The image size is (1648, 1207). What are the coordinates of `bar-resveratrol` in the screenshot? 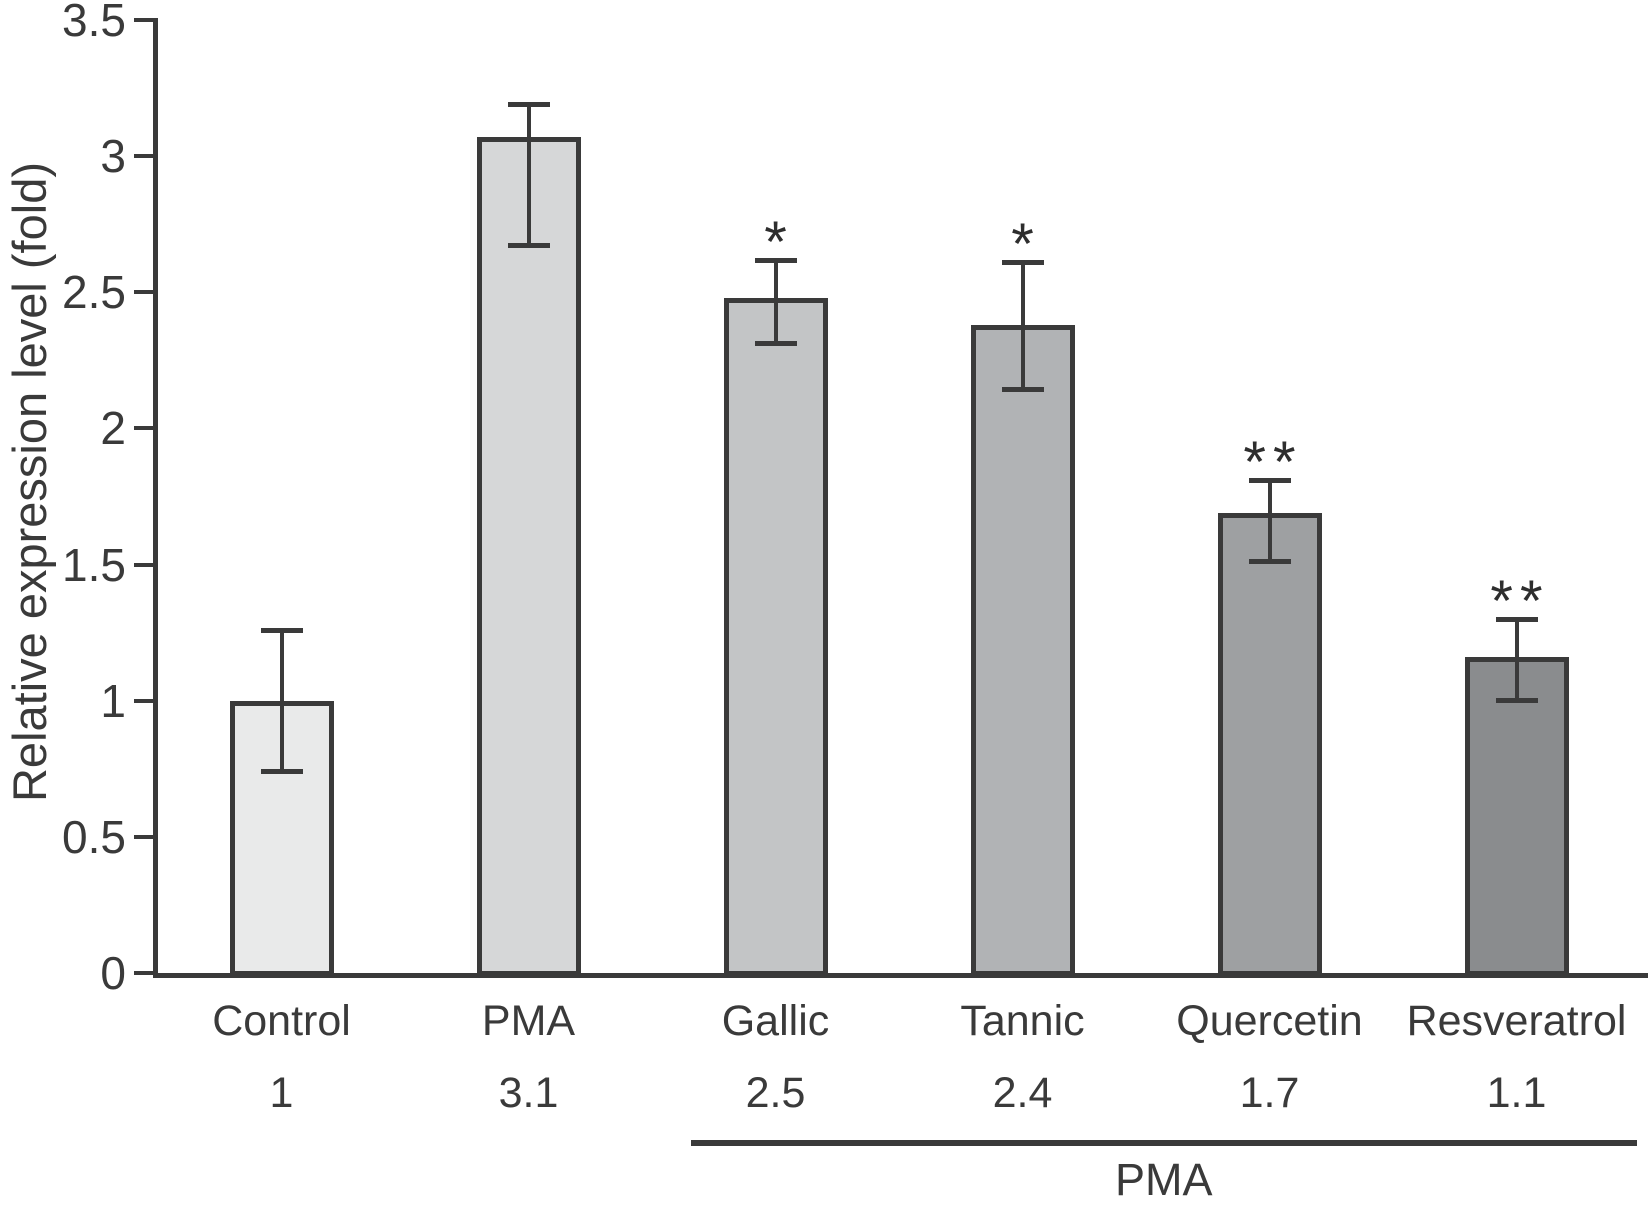 It's located at (1516, 816).